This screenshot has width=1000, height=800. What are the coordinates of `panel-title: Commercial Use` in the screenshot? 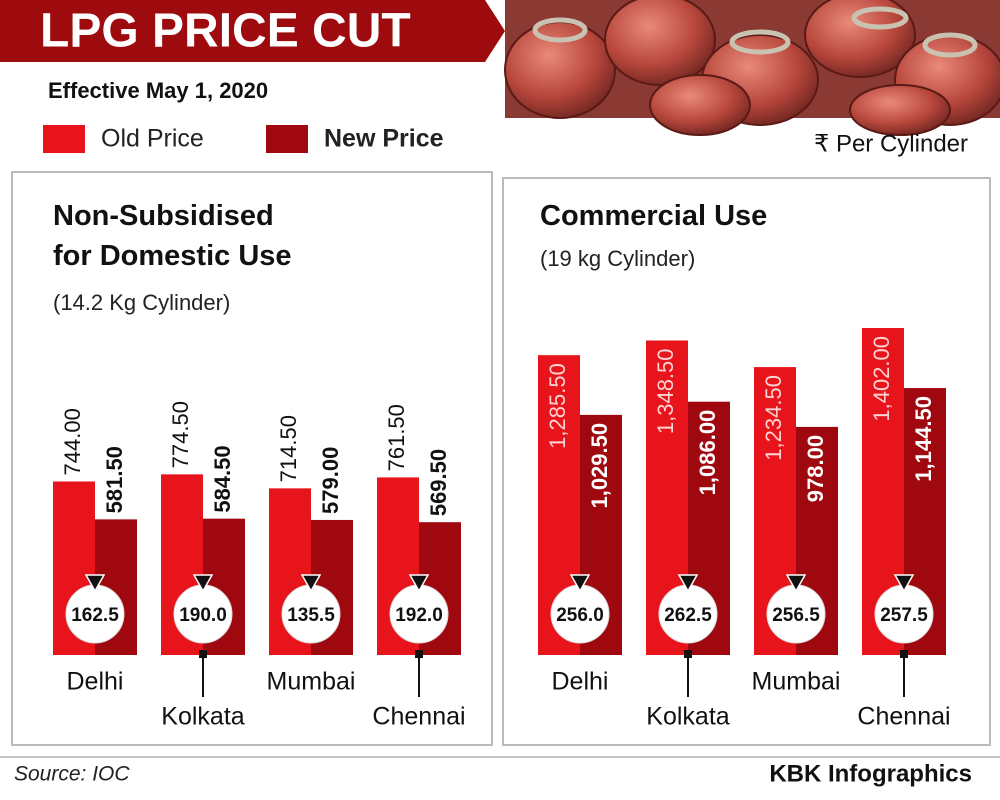 It's located at (654, 216).